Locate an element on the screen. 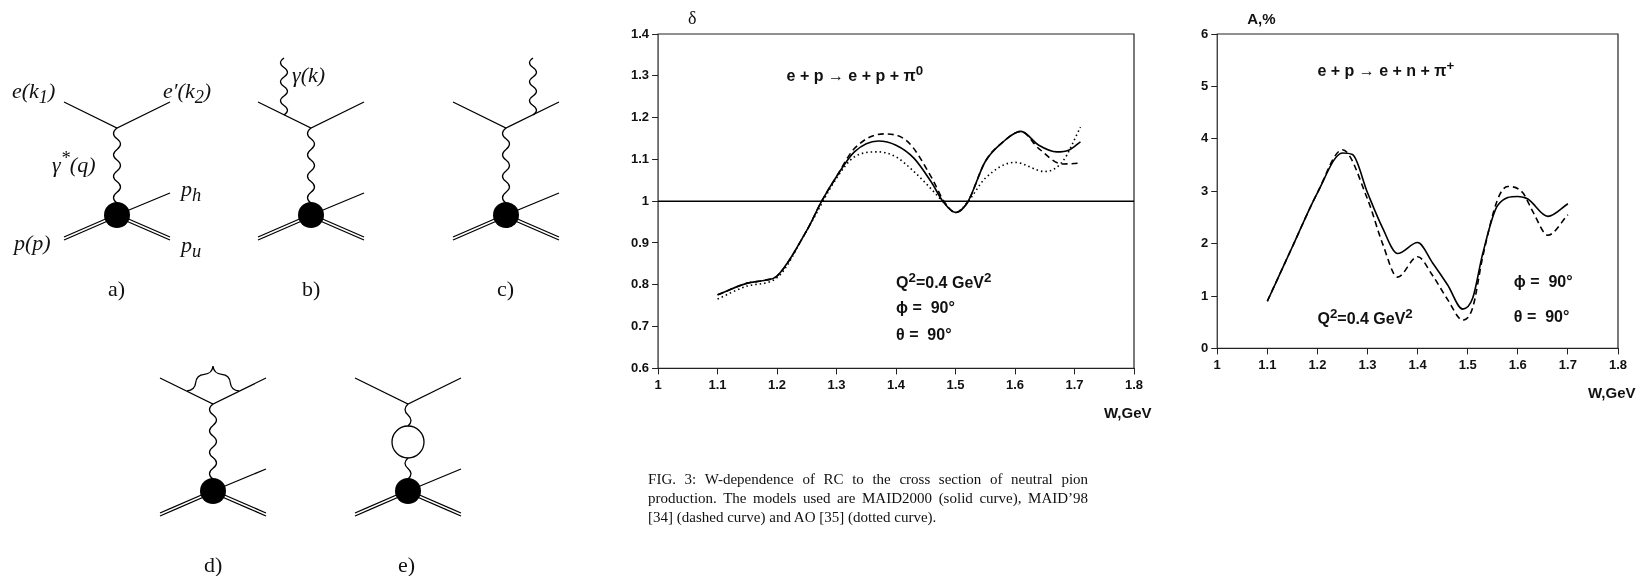 Image resolution: width=1644 pixels, height=576 pixels. text: b) is located at coordinates (311, 289).